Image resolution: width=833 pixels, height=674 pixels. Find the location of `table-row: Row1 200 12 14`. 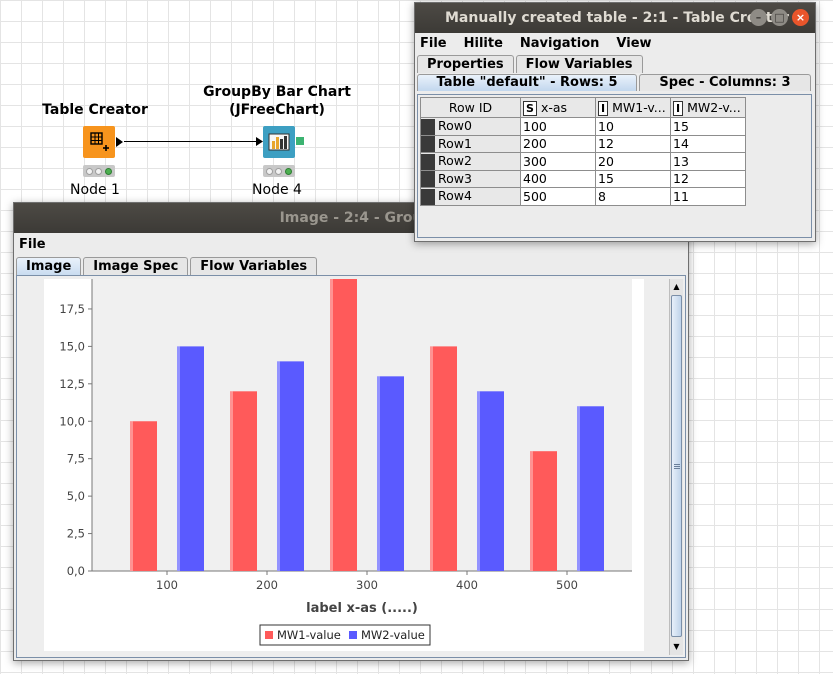

table-row: Row1 200 12 14 is located at coordinates (583, 143).